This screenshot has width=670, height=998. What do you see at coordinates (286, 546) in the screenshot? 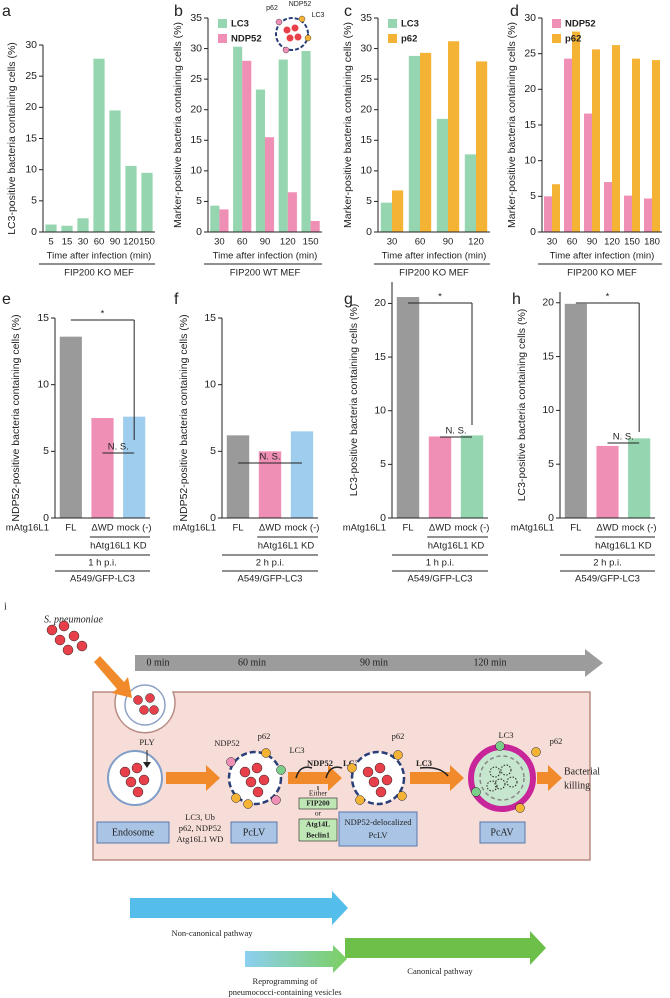
I see `group-label: hAtg16L1 KD` at bounding box center [286, 546].